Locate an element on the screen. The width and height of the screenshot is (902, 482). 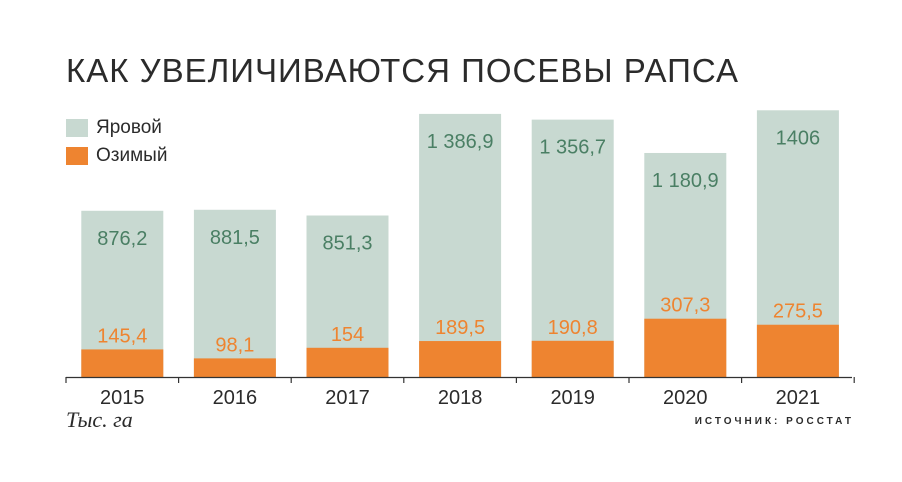
data-label-spring-2018: 1 386,9 is located at coordinates (460, 142).